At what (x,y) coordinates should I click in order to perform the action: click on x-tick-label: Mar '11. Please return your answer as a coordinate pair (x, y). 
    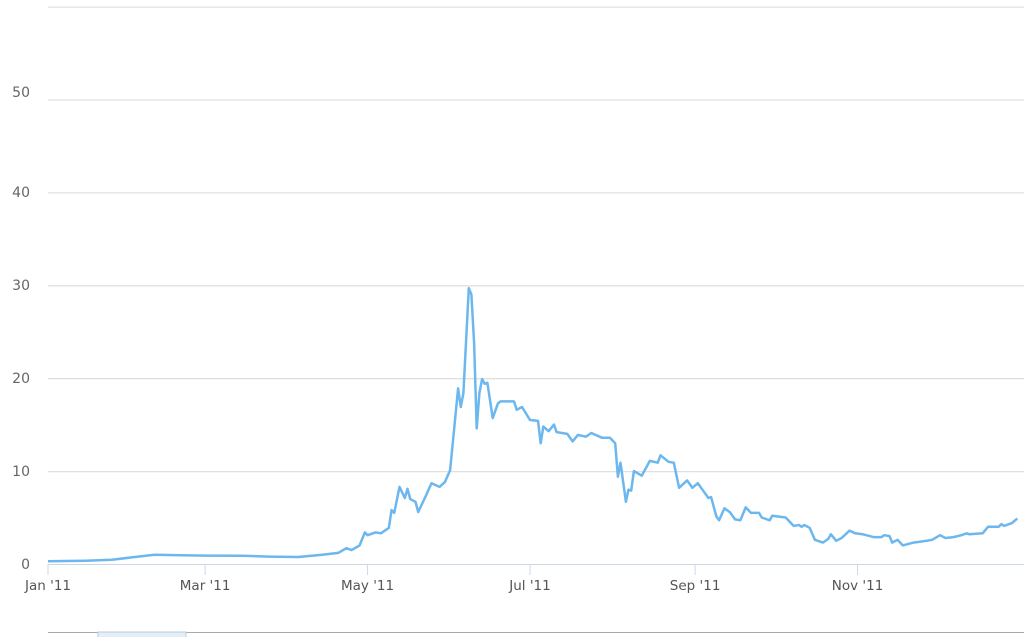
    Looking at the image, I should click on (205, 586).